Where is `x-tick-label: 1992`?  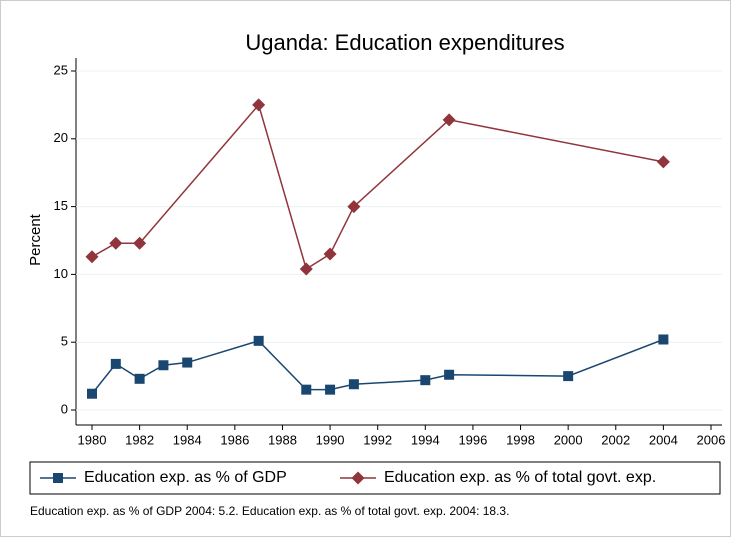
x-tick-label: 1992 is located at coordinates (377, 439).